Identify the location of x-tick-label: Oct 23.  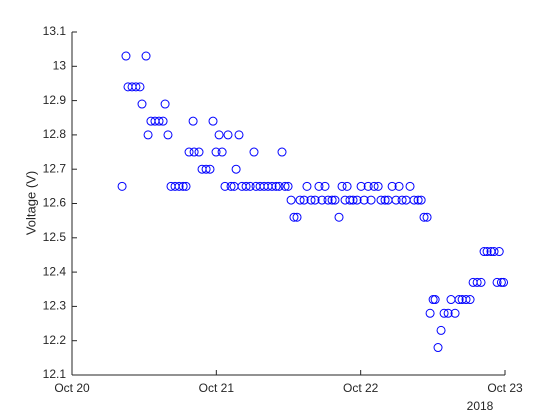
(505, 388).